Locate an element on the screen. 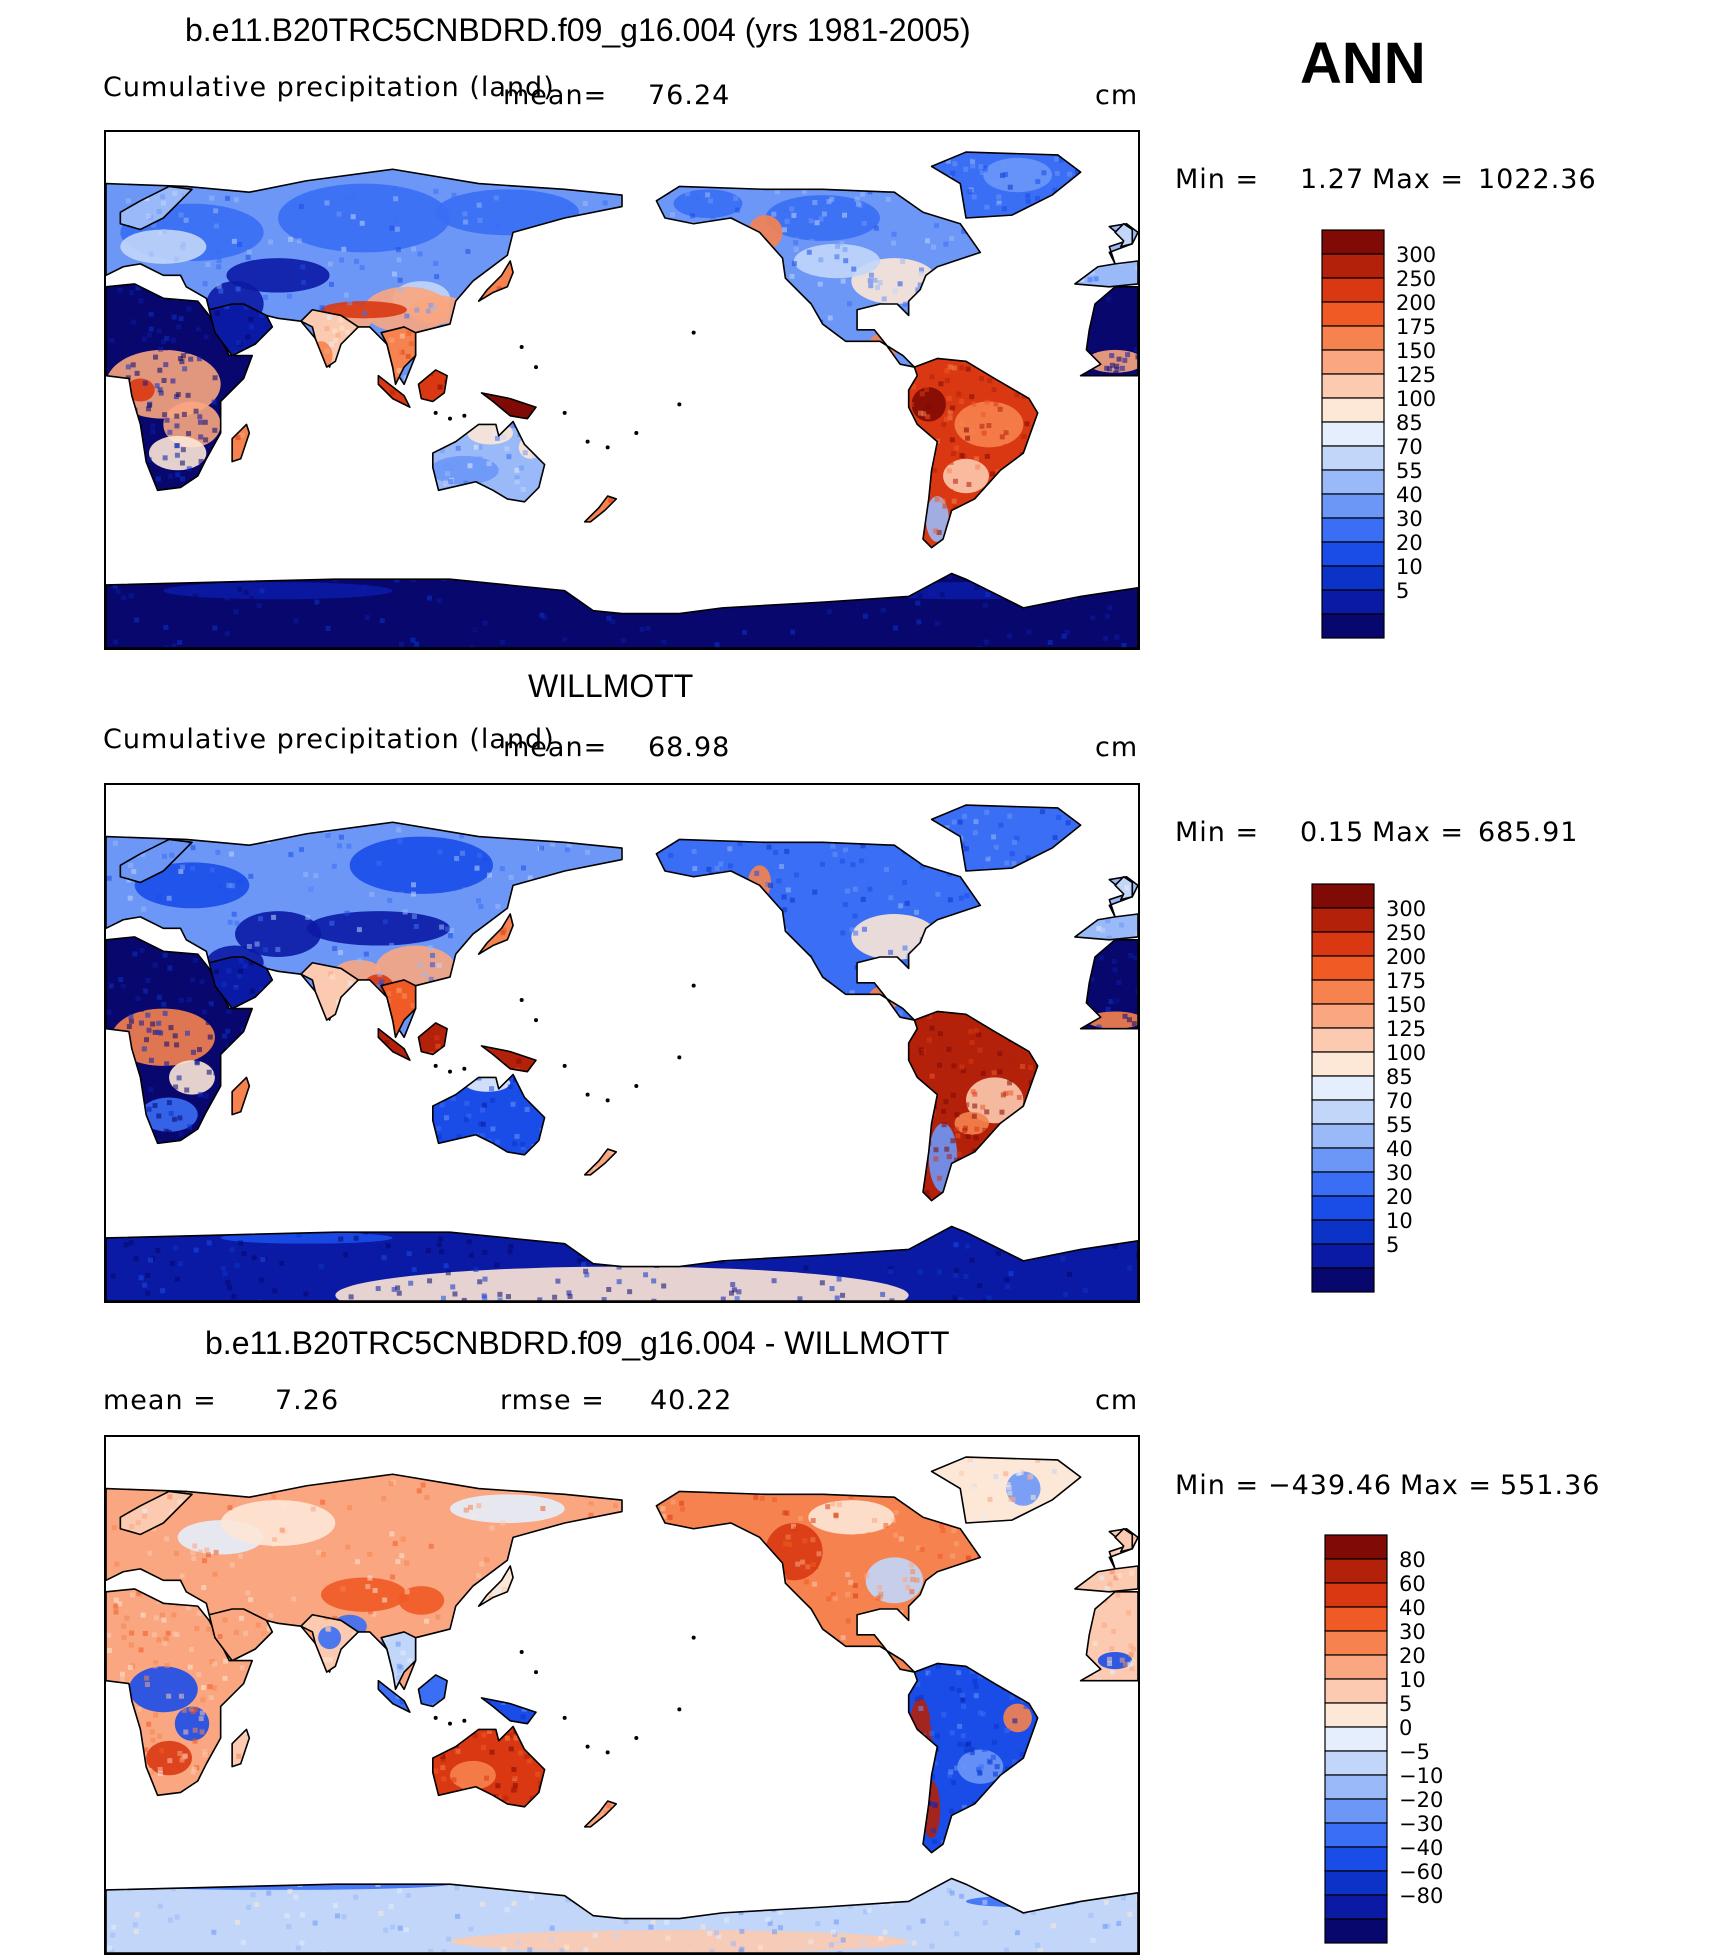  colorbar-tick-label: 20 is located at coordinates (1409, 543).